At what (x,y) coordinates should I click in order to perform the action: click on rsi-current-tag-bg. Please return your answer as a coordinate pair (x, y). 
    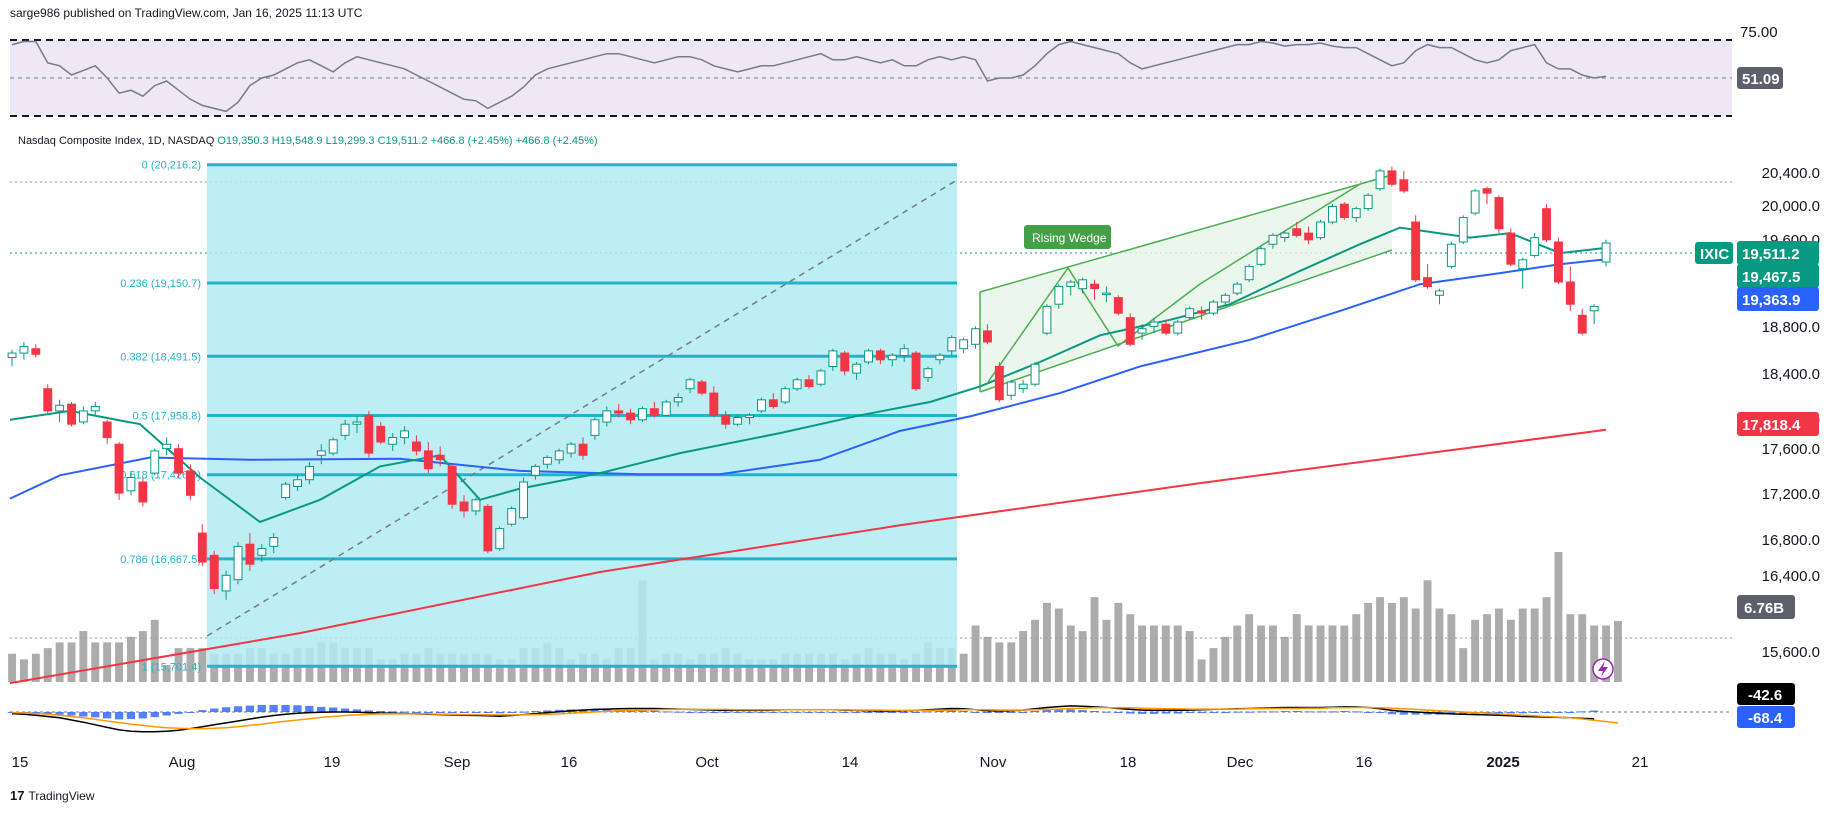
    Looking at the image, I should click on (1760, 78).